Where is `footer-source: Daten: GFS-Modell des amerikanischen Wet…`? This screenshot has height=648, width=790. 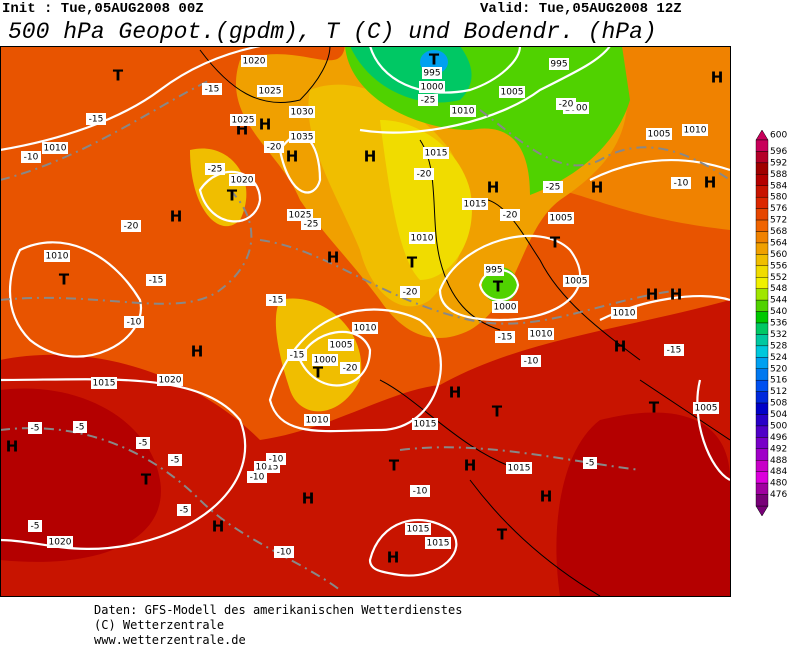 footer-source: Daten: GFS-Modell des amerikanischen Wet… is located at coordinates (278, 610).